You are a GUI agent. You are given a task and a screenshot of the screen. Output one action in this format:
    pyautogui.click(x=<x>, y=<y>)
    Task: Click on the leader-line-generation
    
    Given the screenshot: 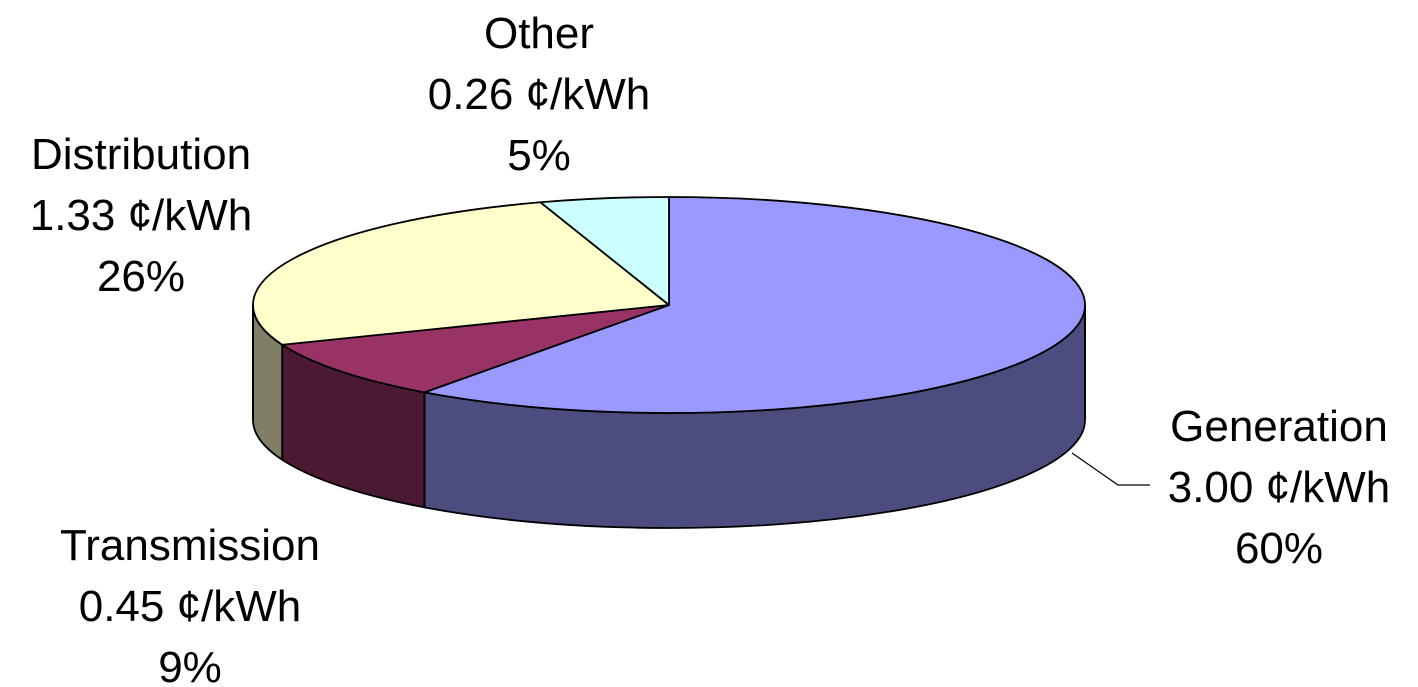 What is the action you would take?
    pyautogui.click(x=1110, y=469)
    